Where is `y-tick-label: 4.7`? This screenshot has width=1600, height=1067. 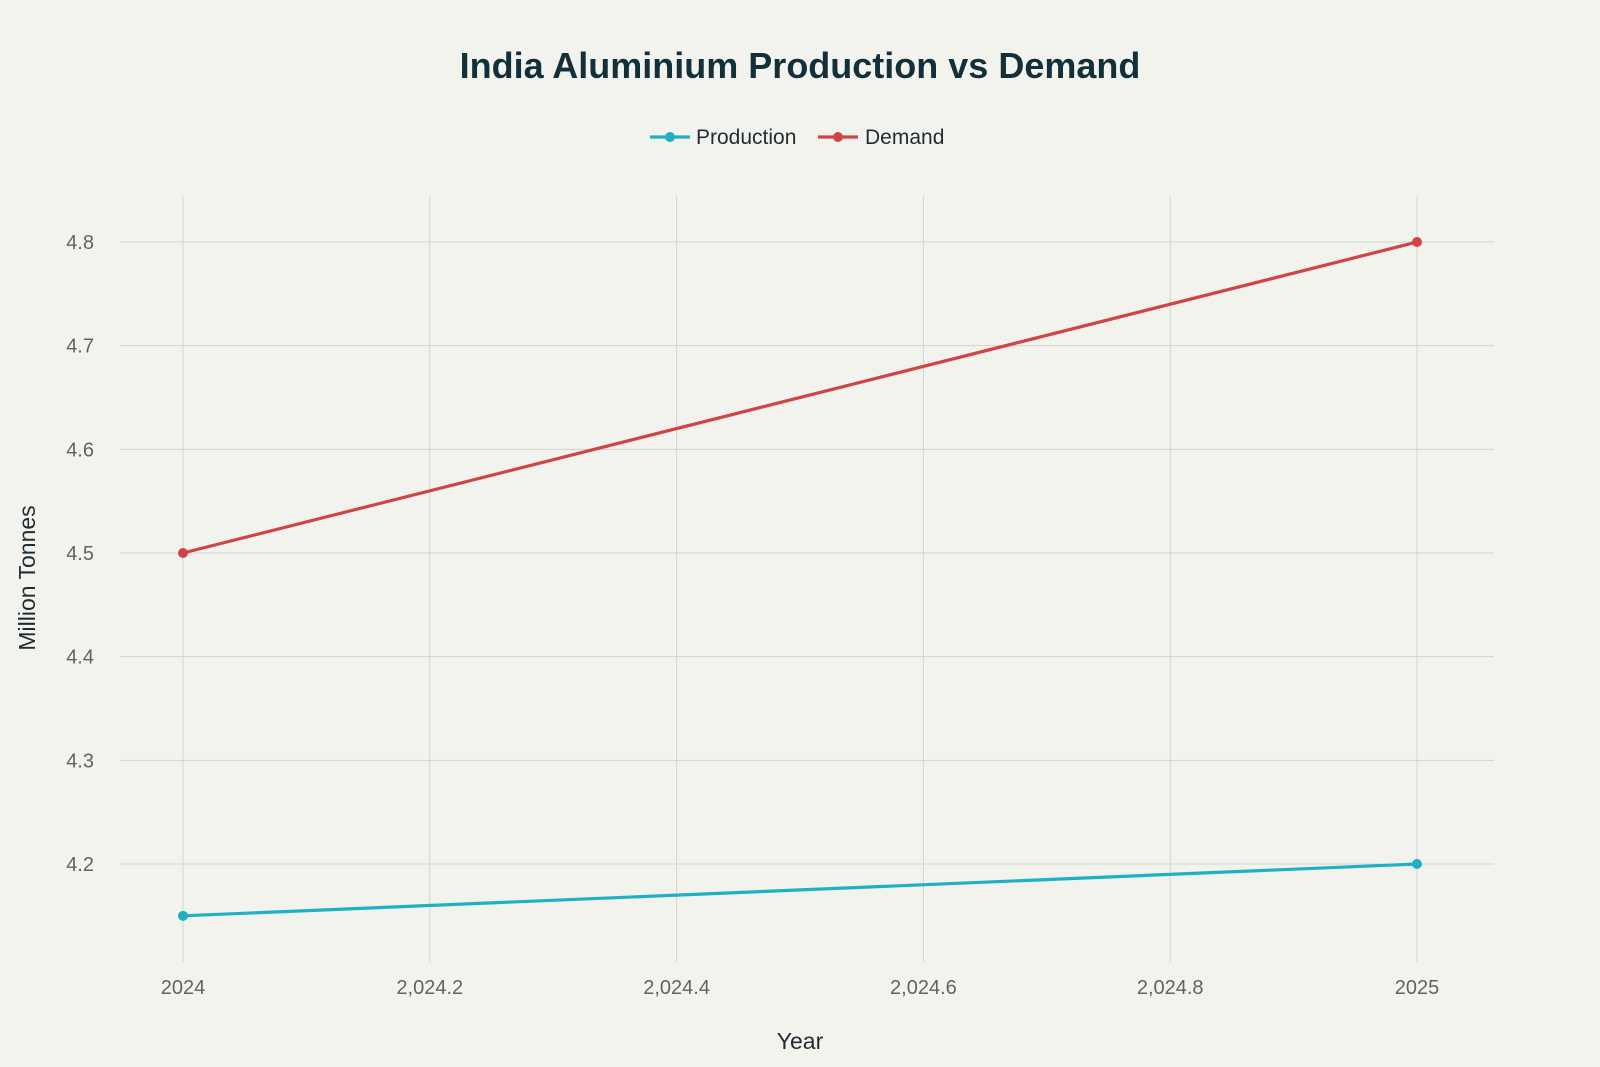
y-tick-label: 4.7 is located at coordinates (80, 347).